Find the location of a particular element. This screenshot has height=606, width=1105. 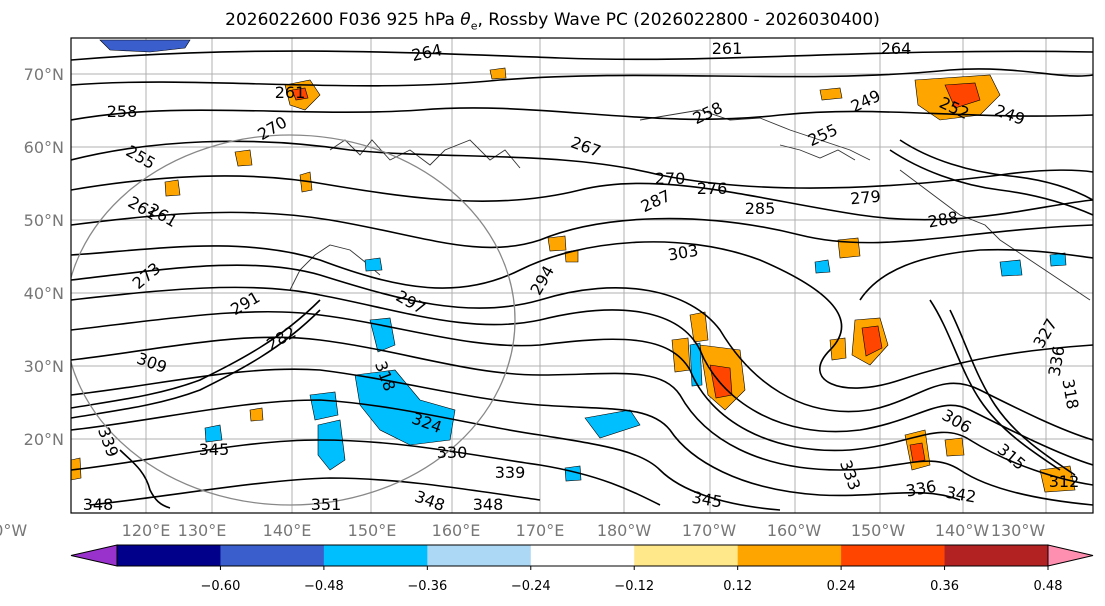

colorbar-tick-label: −0.12 is located at coordinates (634, 586).